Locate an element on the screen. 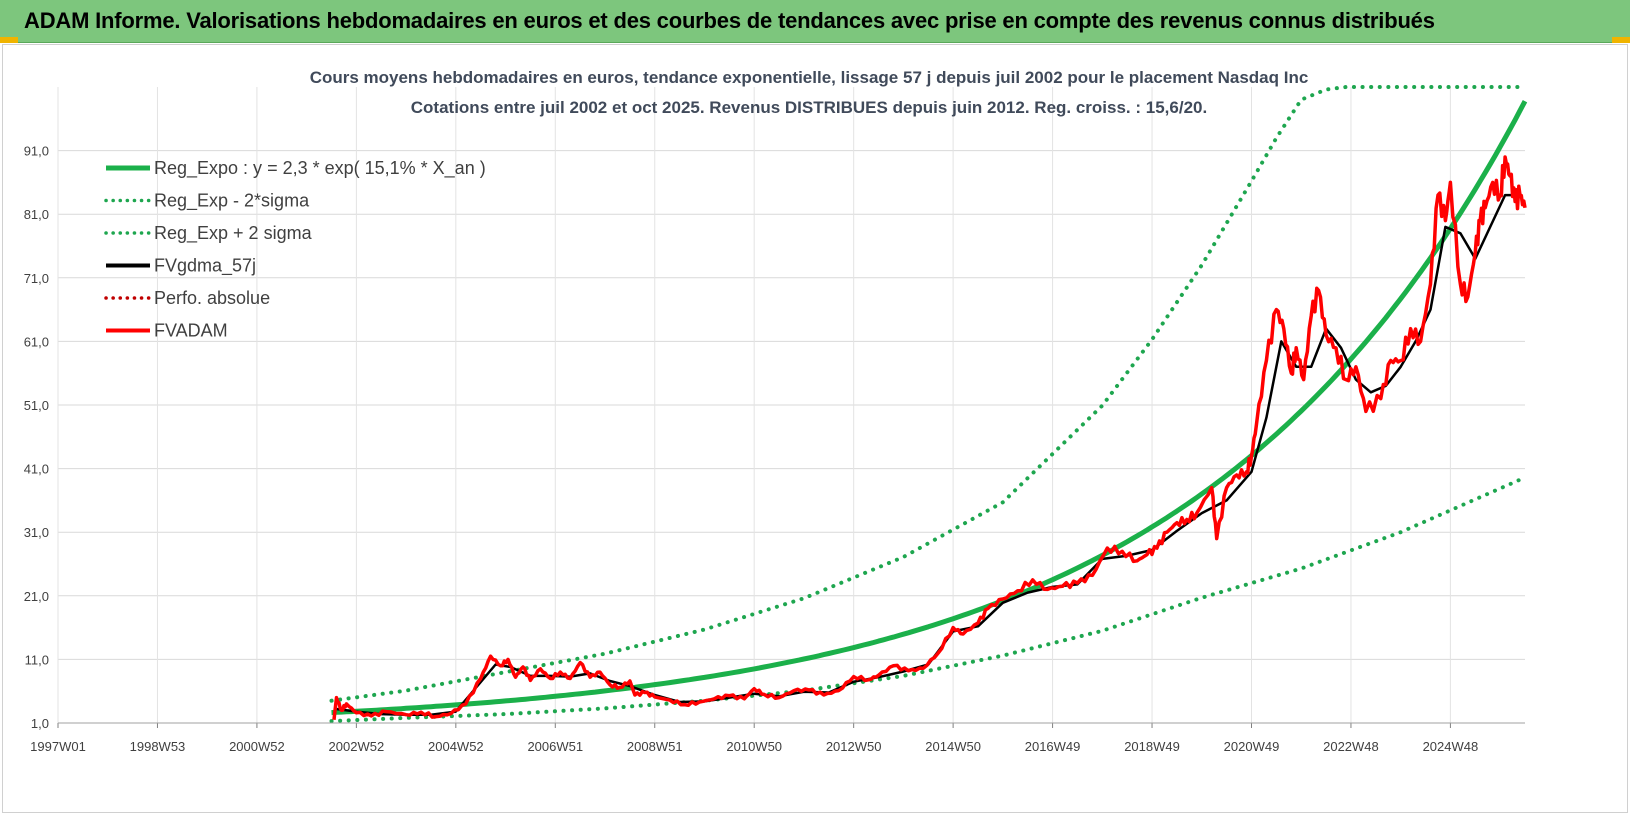 This screenshot has height=815, width=1630. y-tick-label: 81,0 is located at coordinates (36, 214).